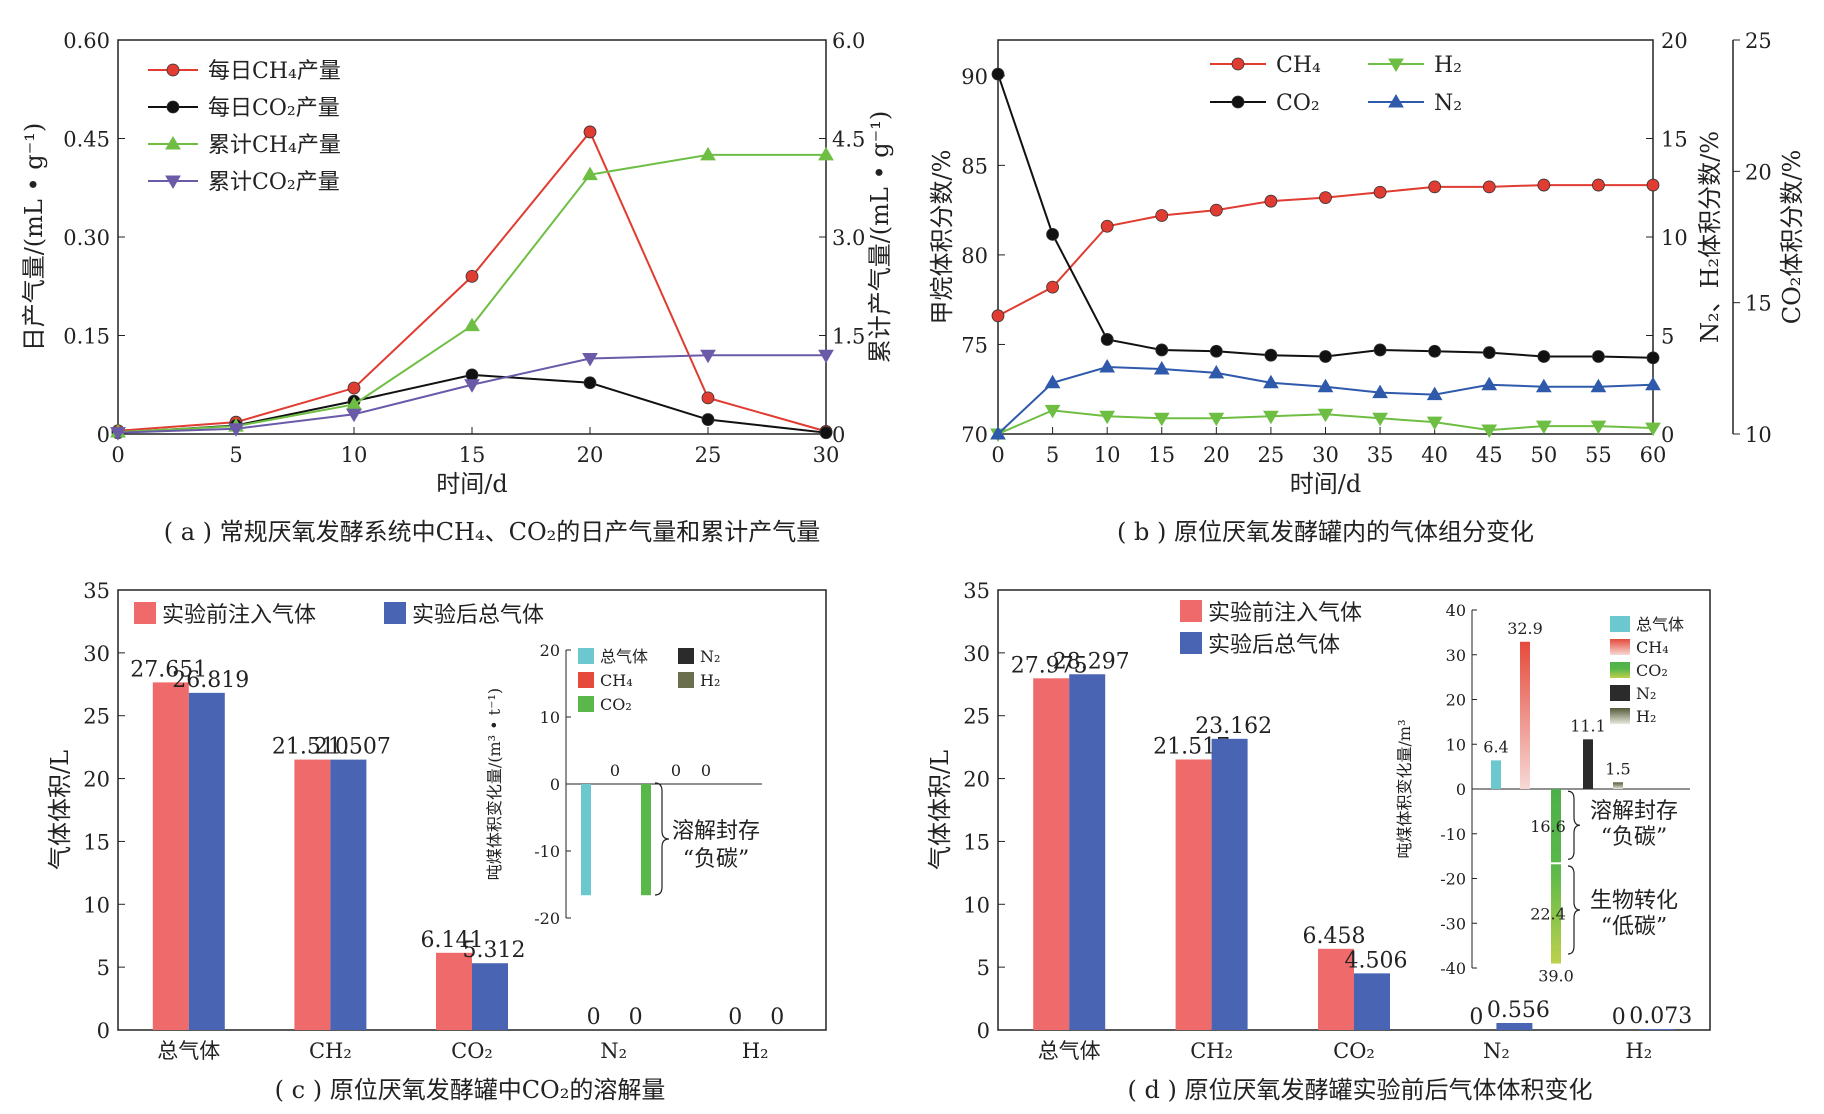 This screenshot has width=1824, height=1114. Describe the element at coordinates (1453, 923) in the screenshot. I see `inset-y-tick-label: -30` at that location.